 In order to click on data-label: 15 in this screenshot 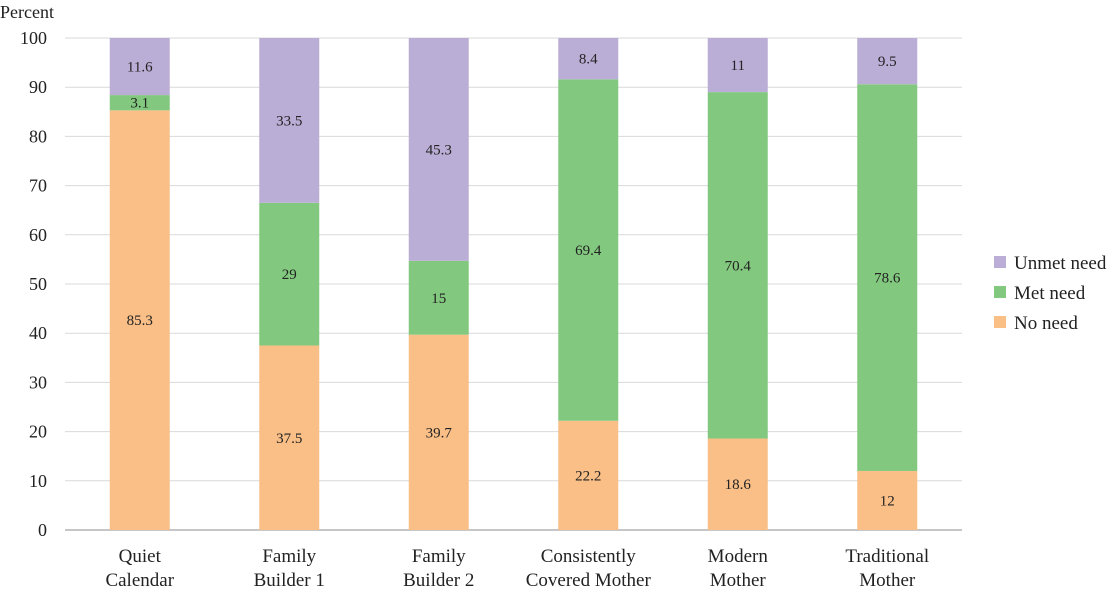, I will do `click(438, 299)`.